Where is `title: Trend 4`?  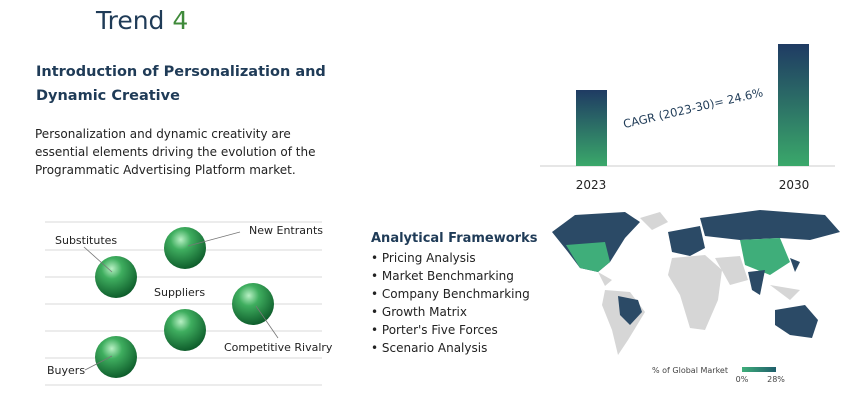 title: Trend 4 is located at coordinates (142, 20).